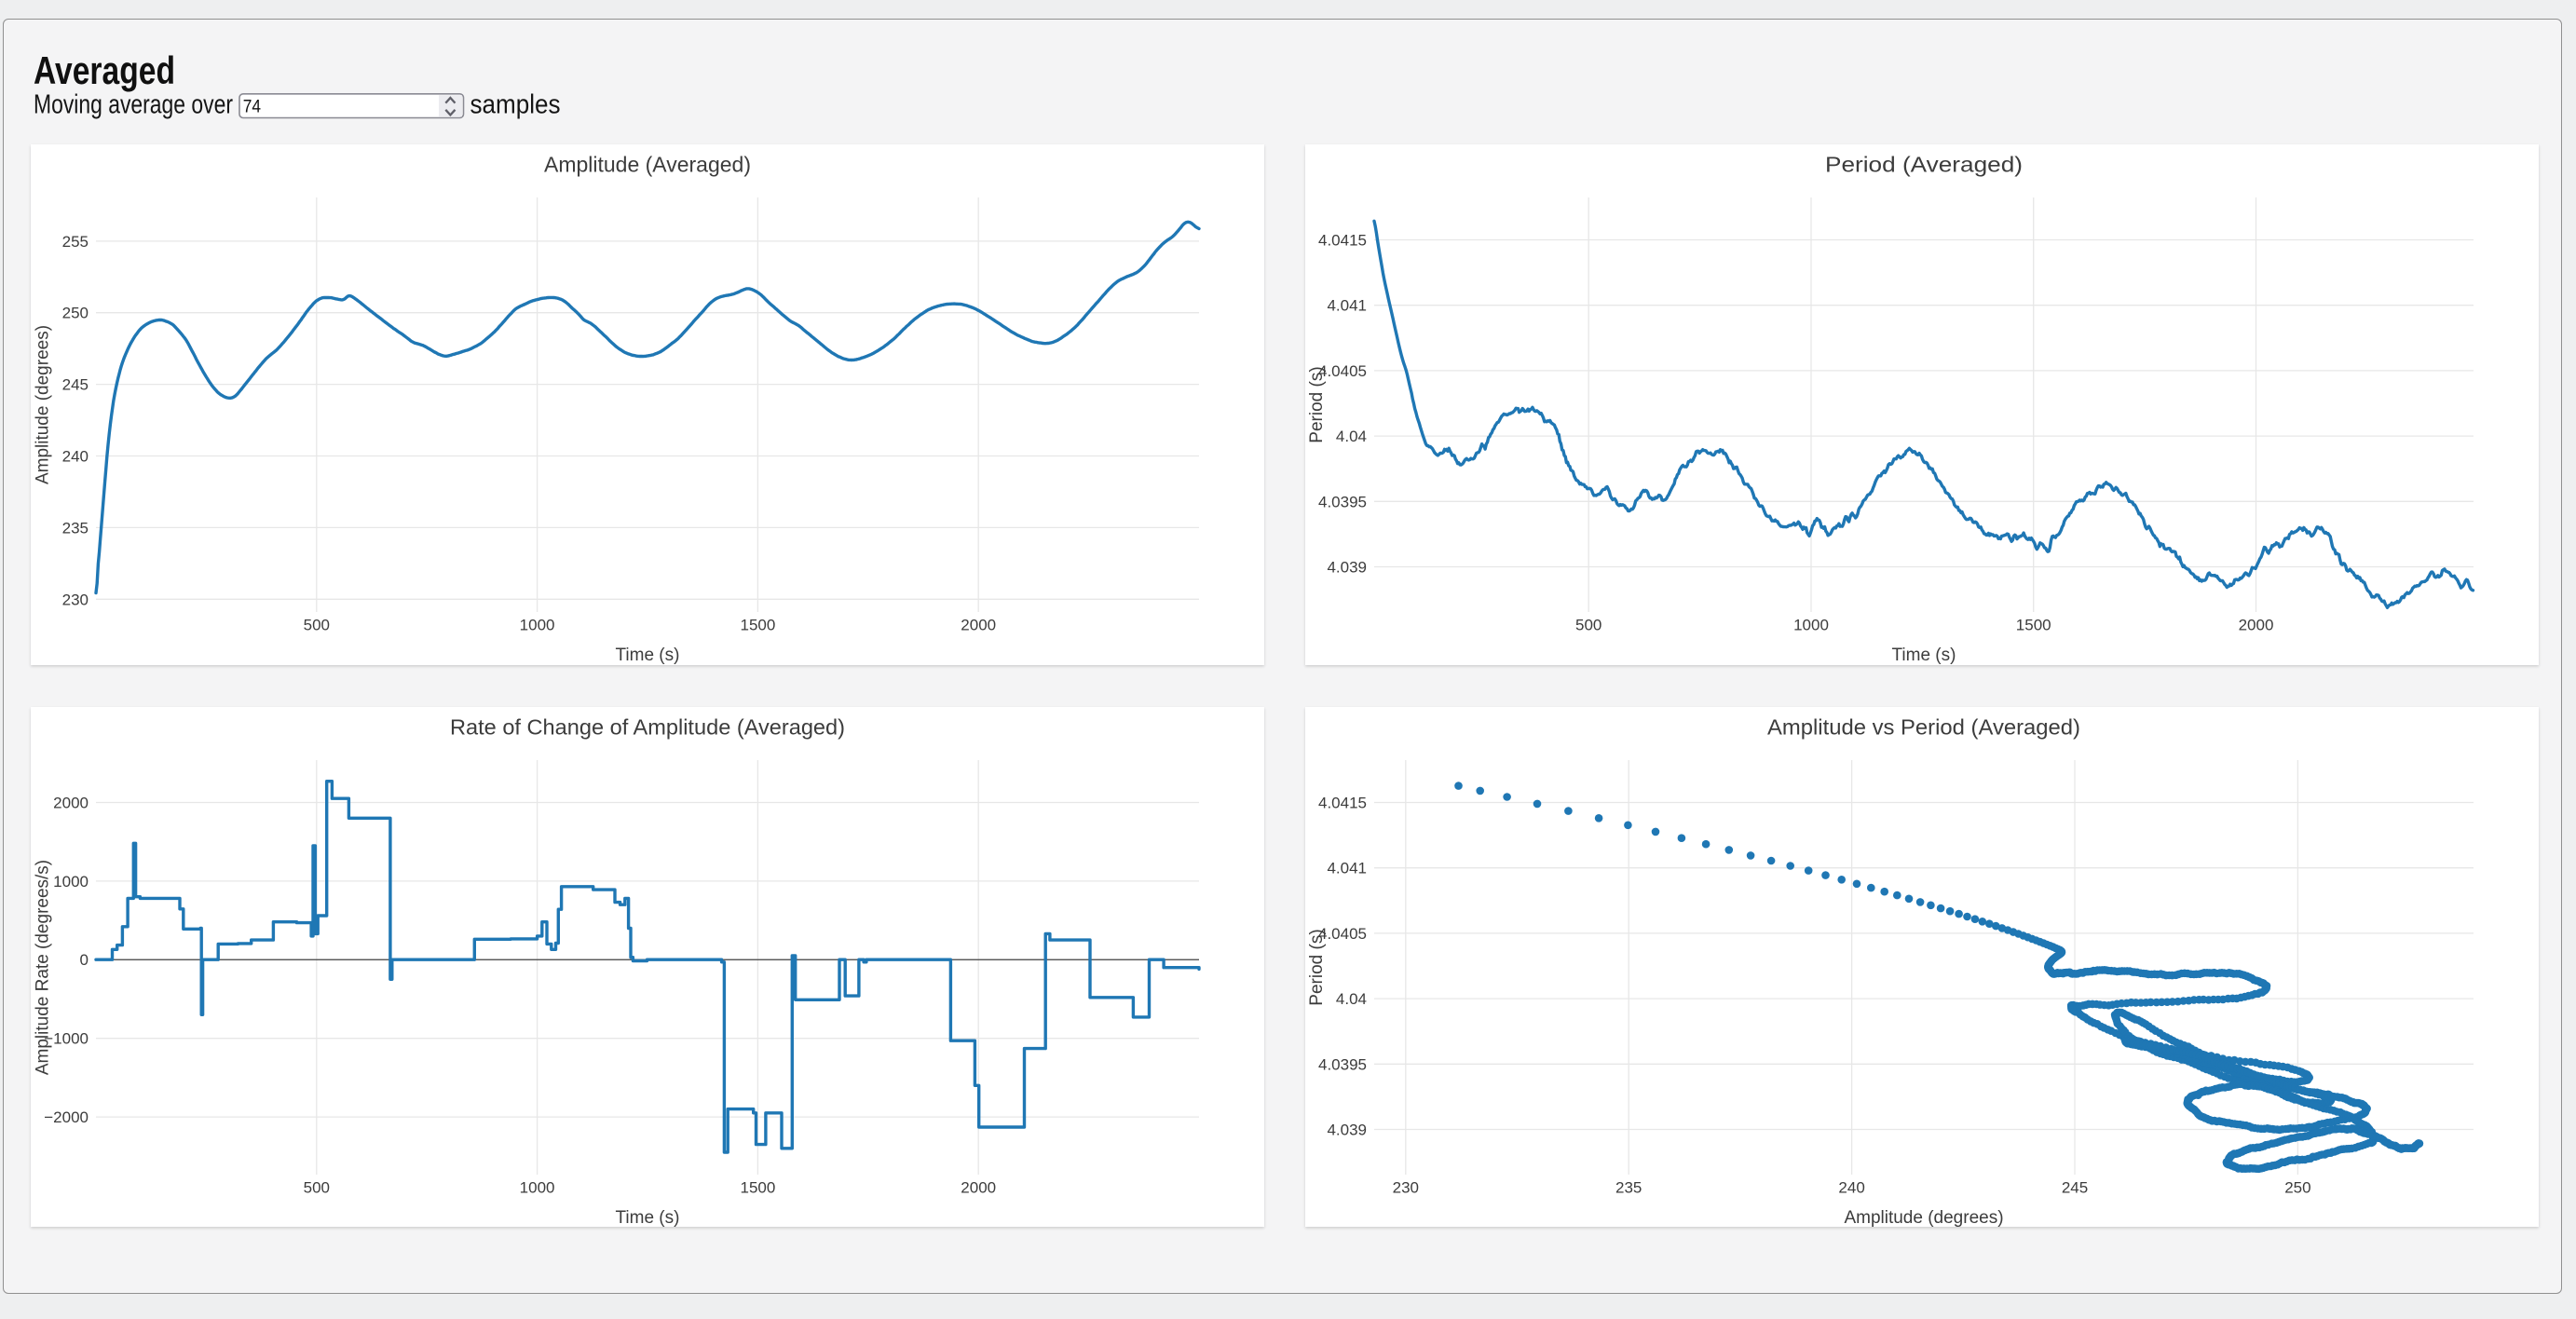  What do you see at coordinates (75, 242) in the screenshot?
I see `svg-text: 255` at bounding box center [75, 242].